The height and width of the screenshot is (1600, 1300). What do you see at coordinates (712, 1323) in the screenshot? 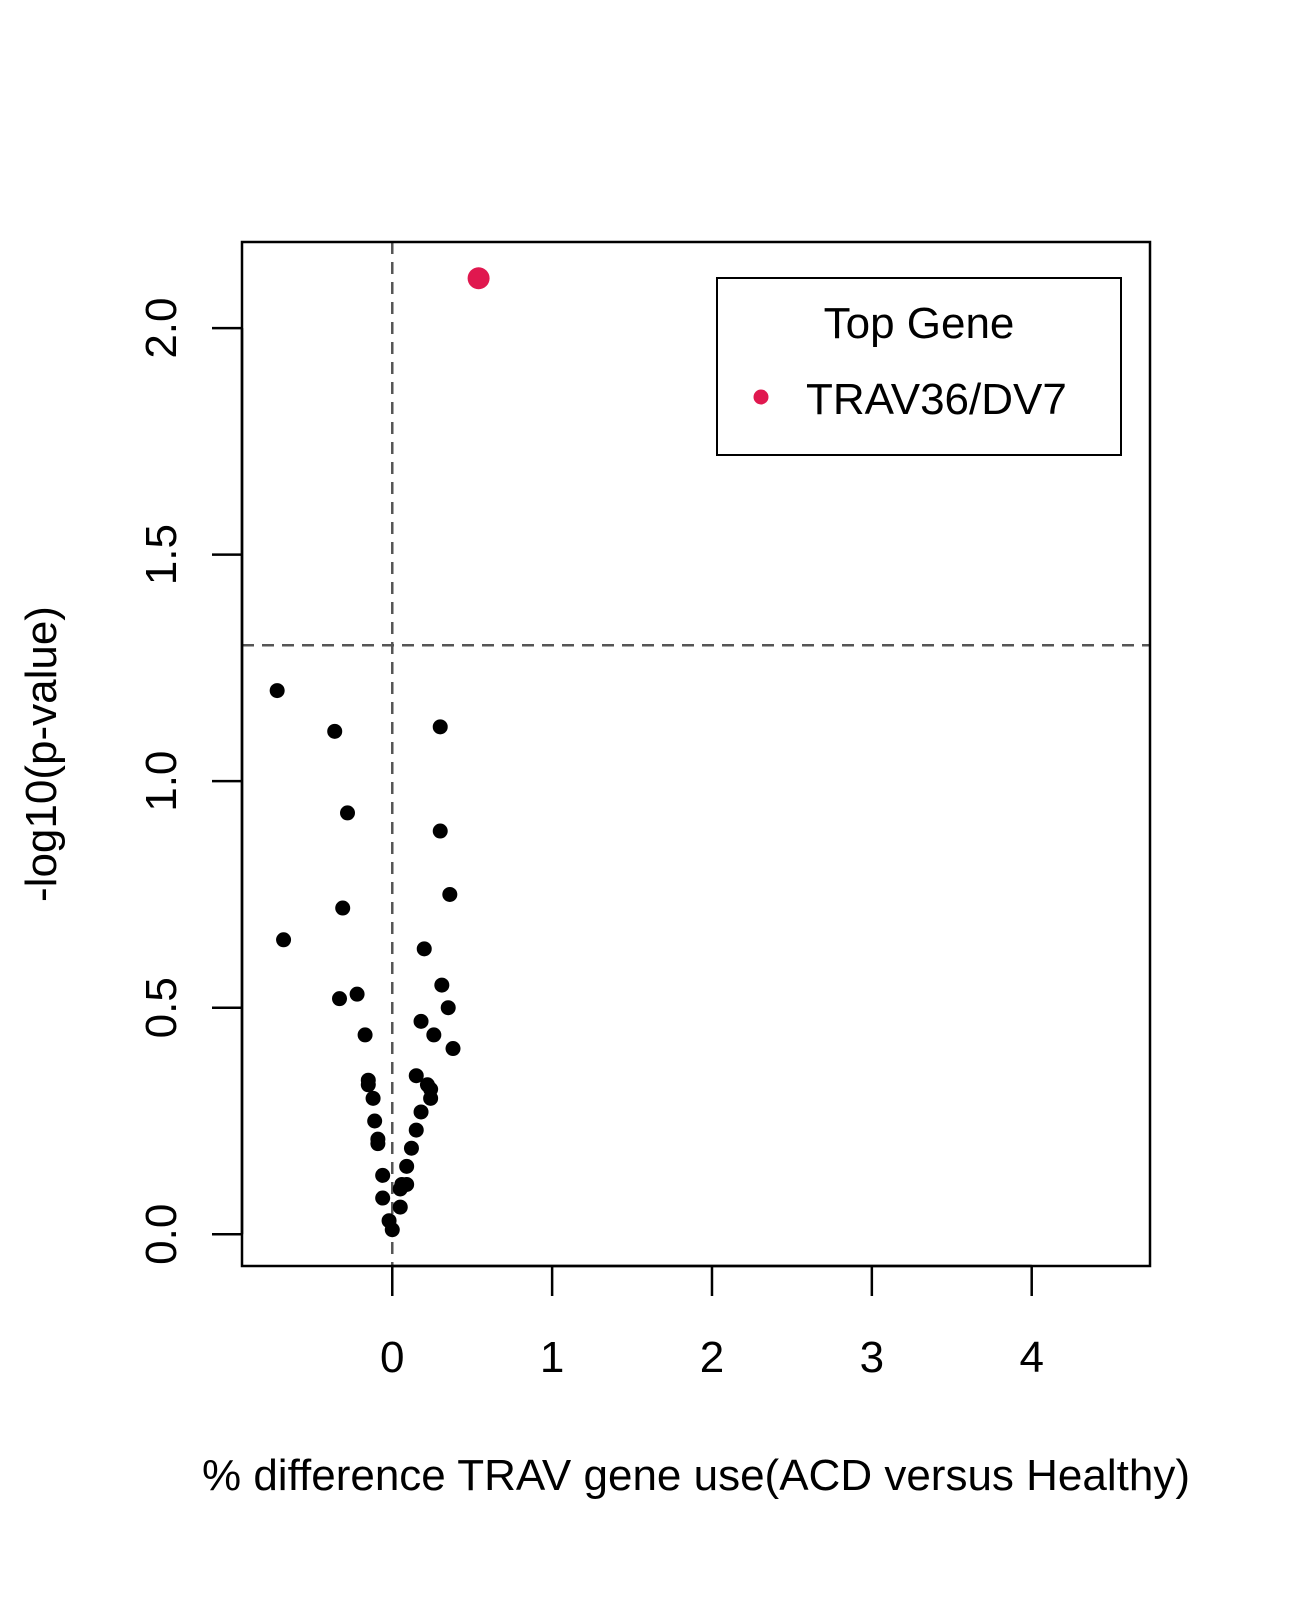
I see `x-axis: 0 1 2 3 4` at bounding box center [712, 1323].